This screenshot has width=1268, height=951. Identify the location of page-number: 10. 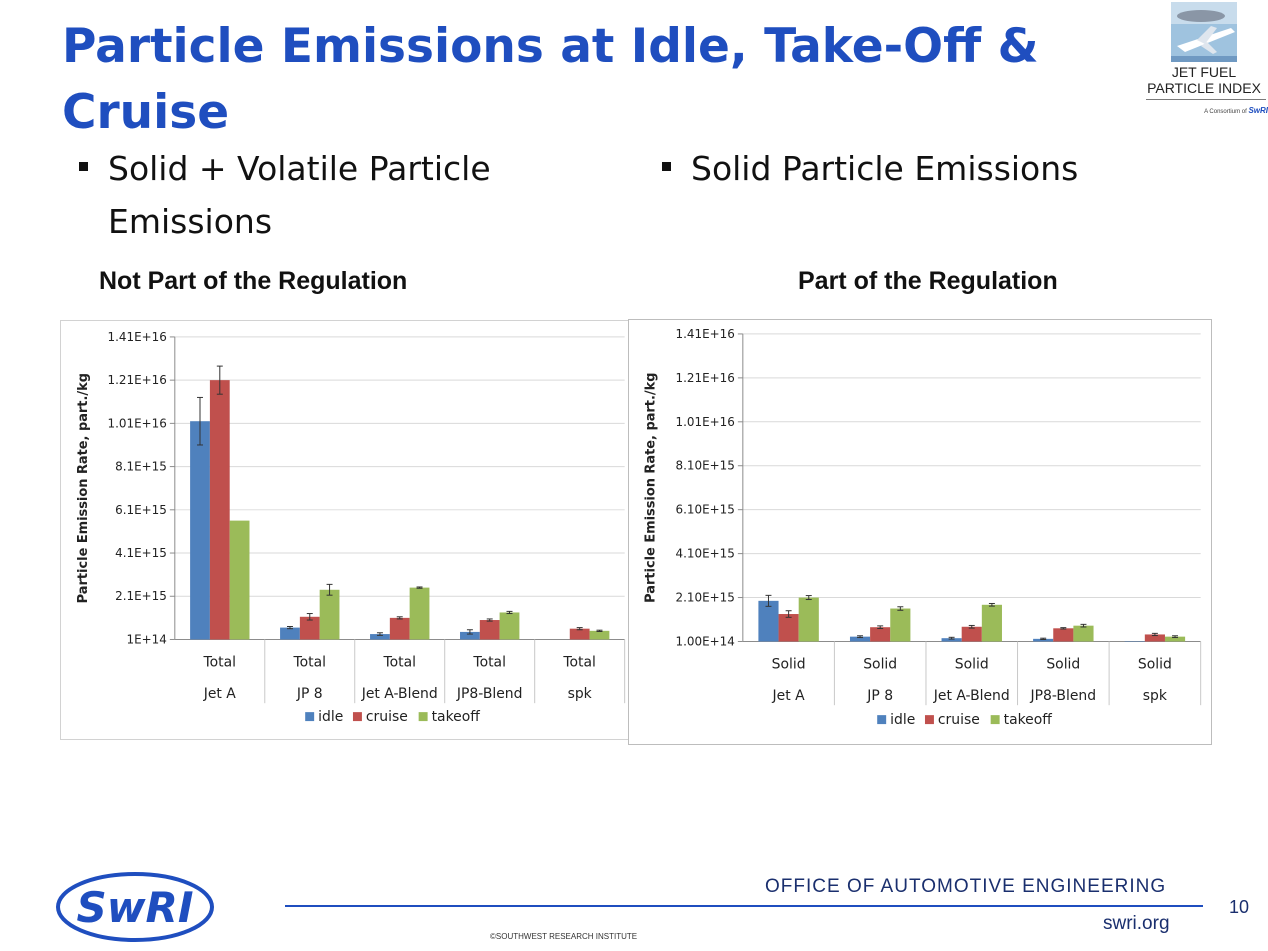
(1239, 907).